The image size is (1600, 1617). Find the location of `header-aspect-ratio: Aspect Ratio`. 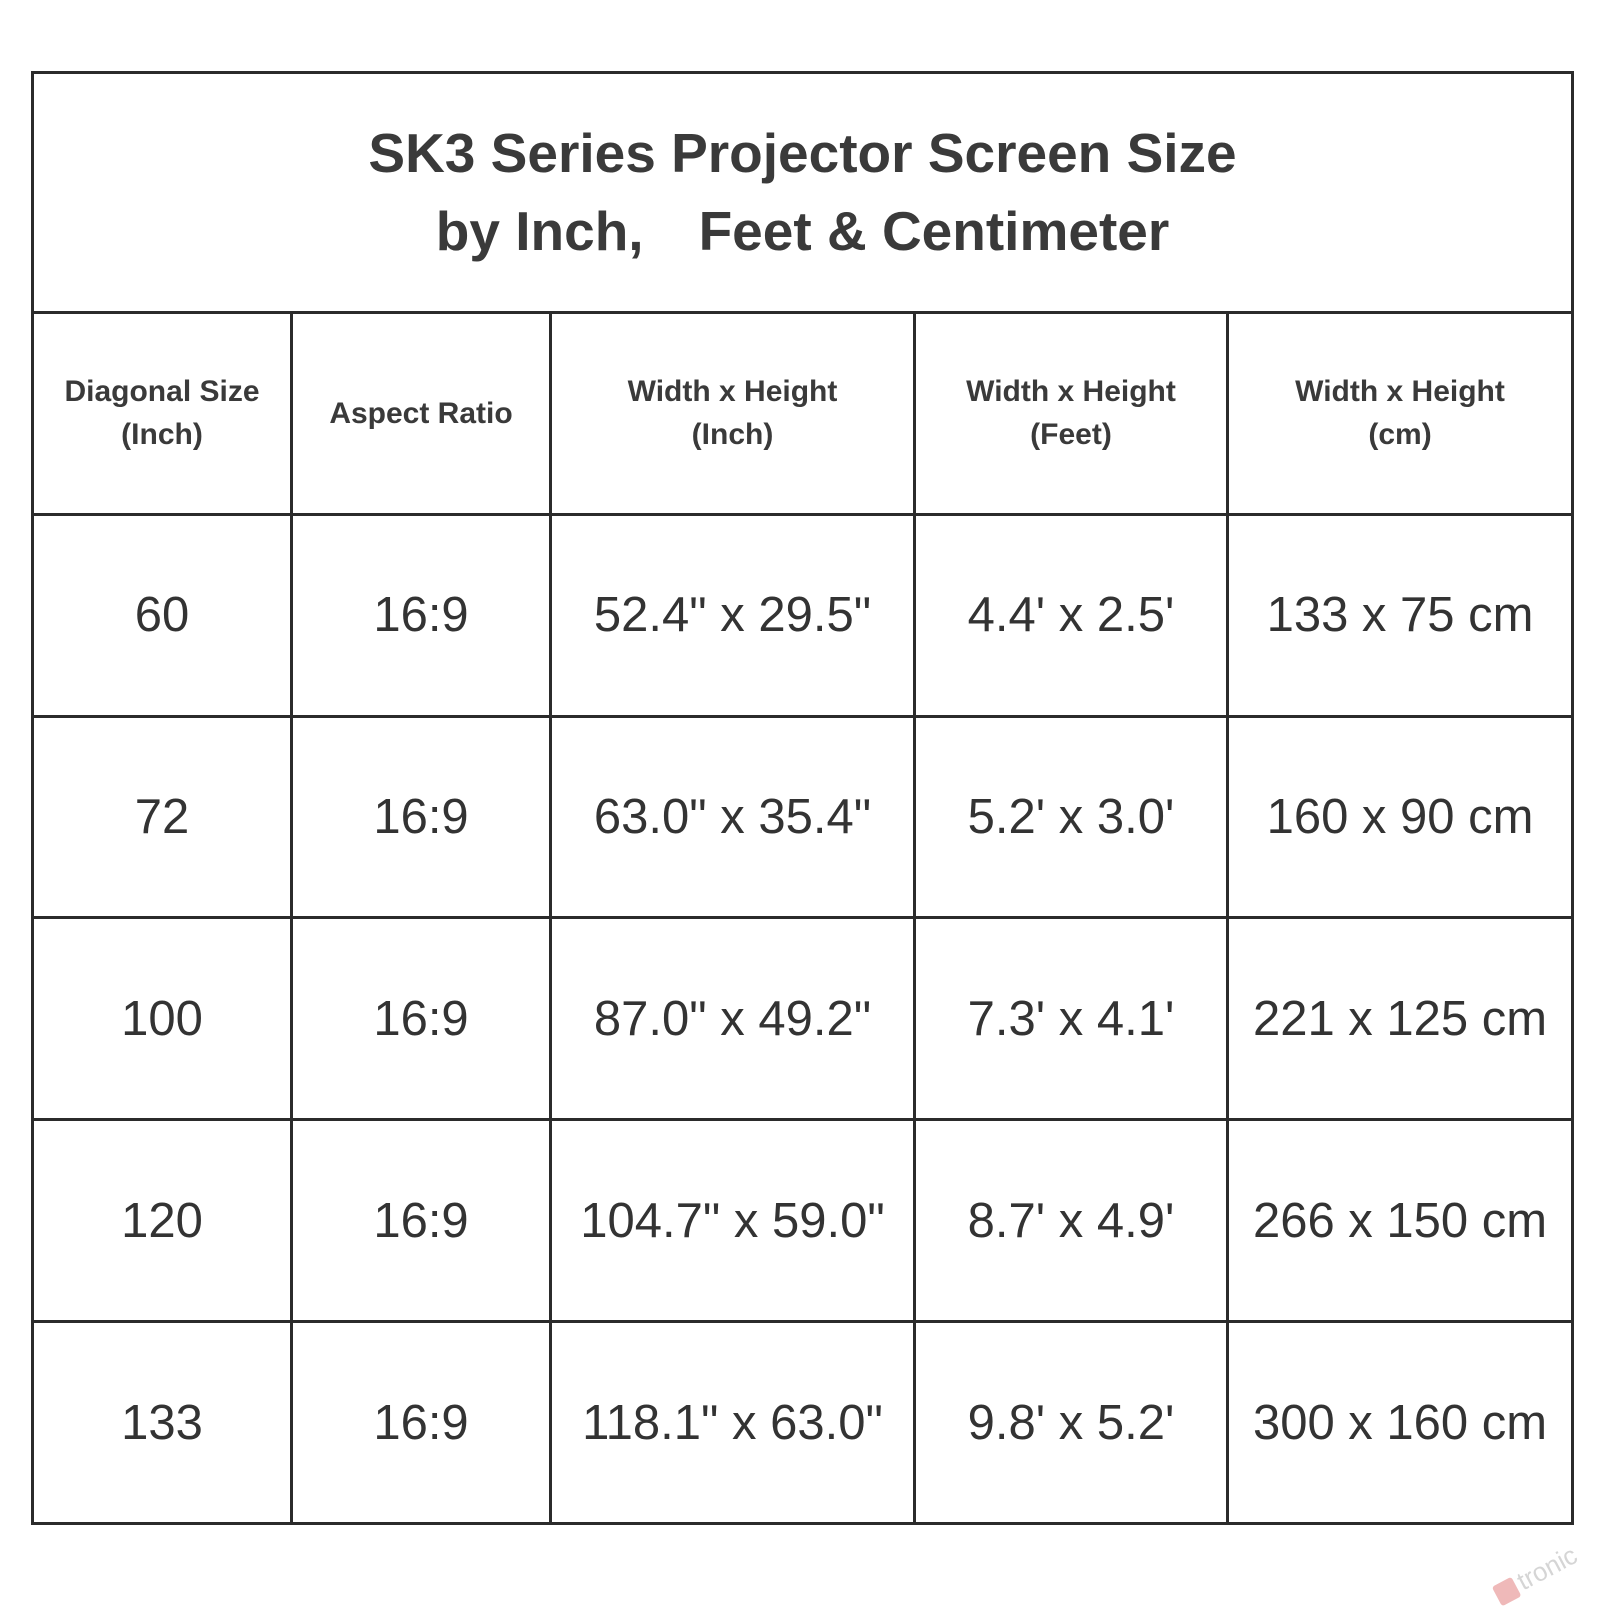

header-aspect-ratio: Aspect Ratio is located at coordinates (421, 413).